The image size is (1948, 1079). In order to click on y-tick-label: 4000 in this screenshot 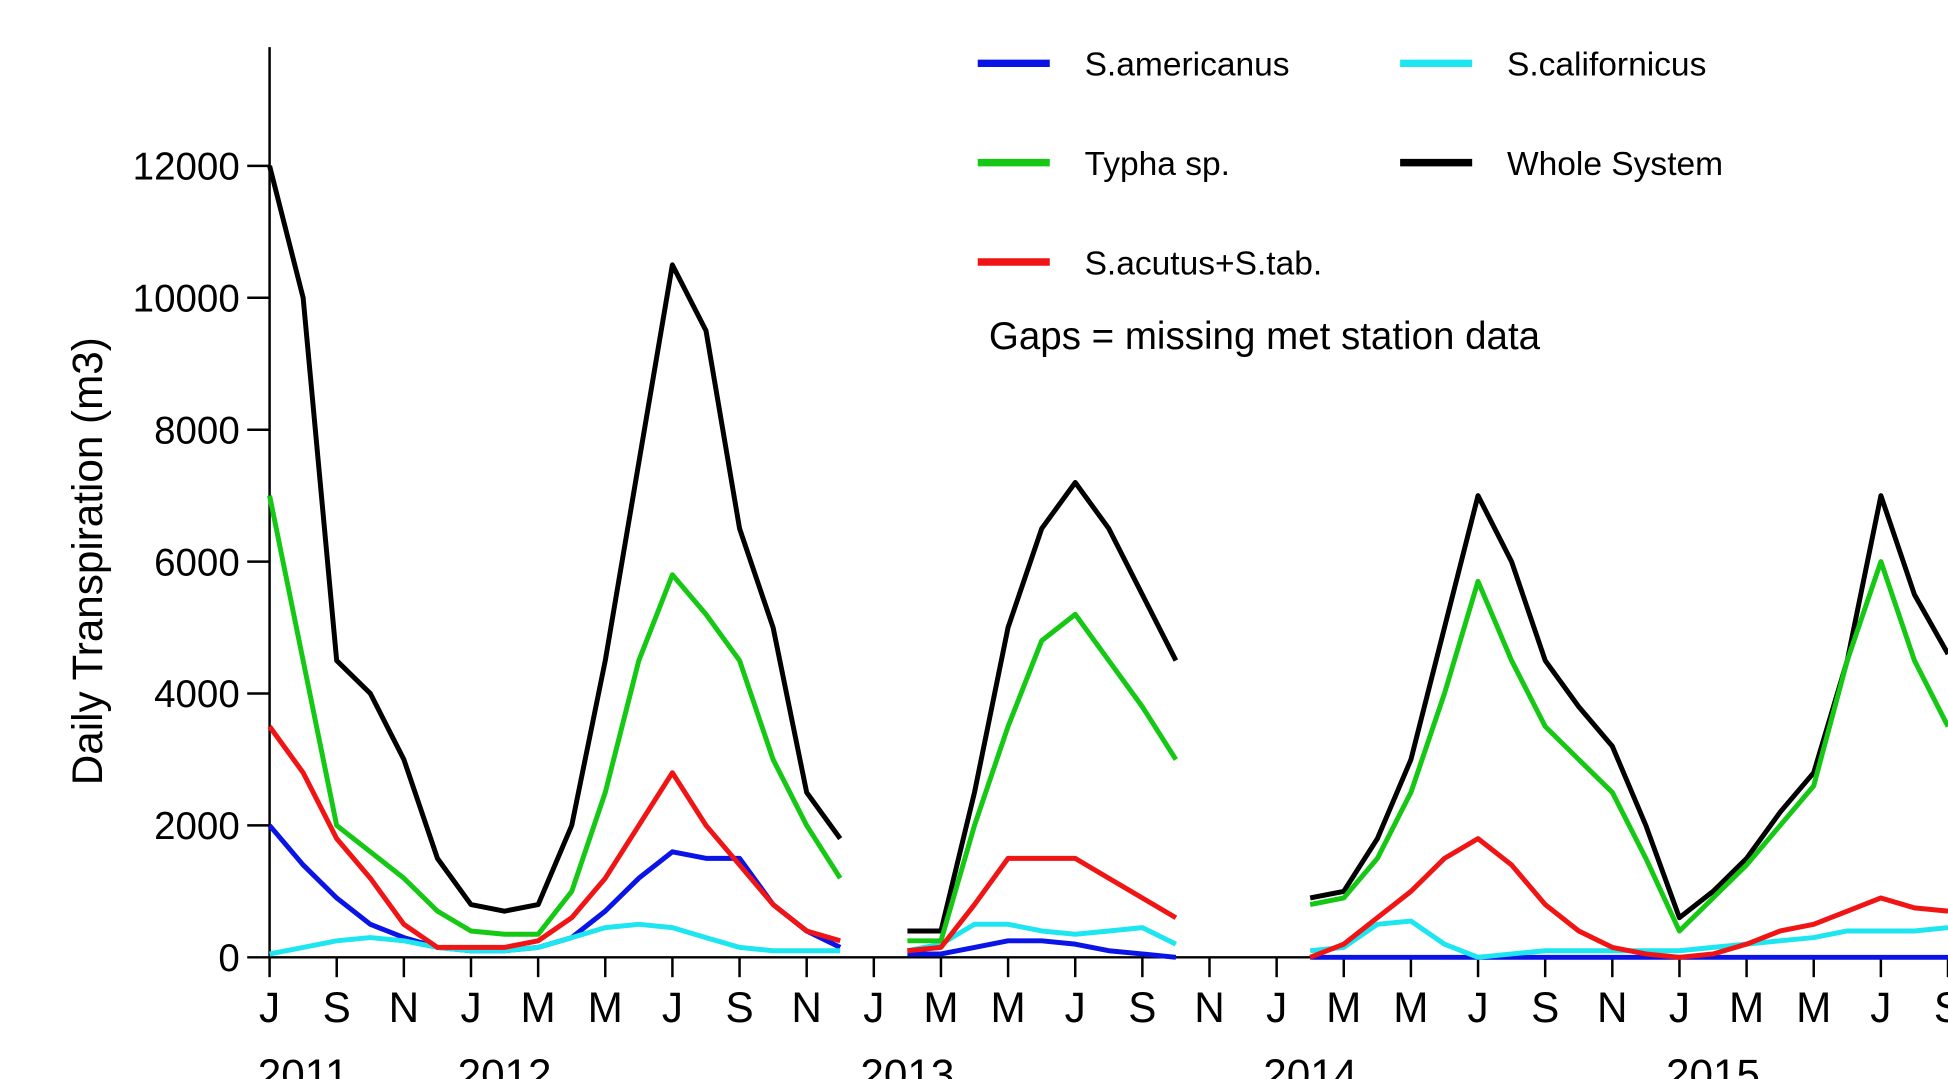, I will do `click(197, 694)`.